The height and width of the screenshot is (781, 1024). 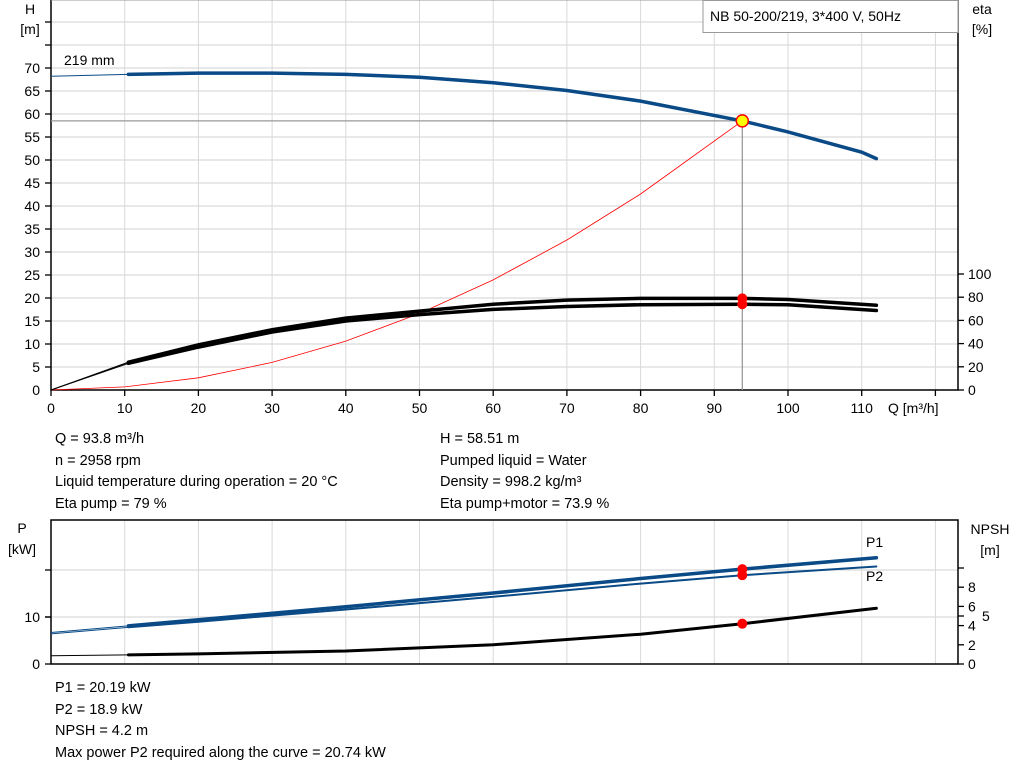 What do you see at coordinates (990, 529) in the screenshot?
I see `y-axis-label-right-npsh: NPSH` at bounding box center [990, 529].